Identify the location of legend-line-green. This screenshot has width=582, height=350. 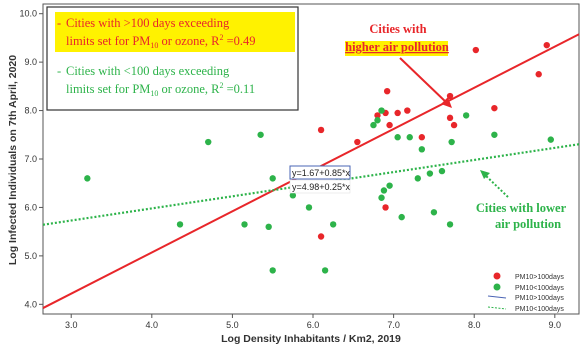
(497, 308).